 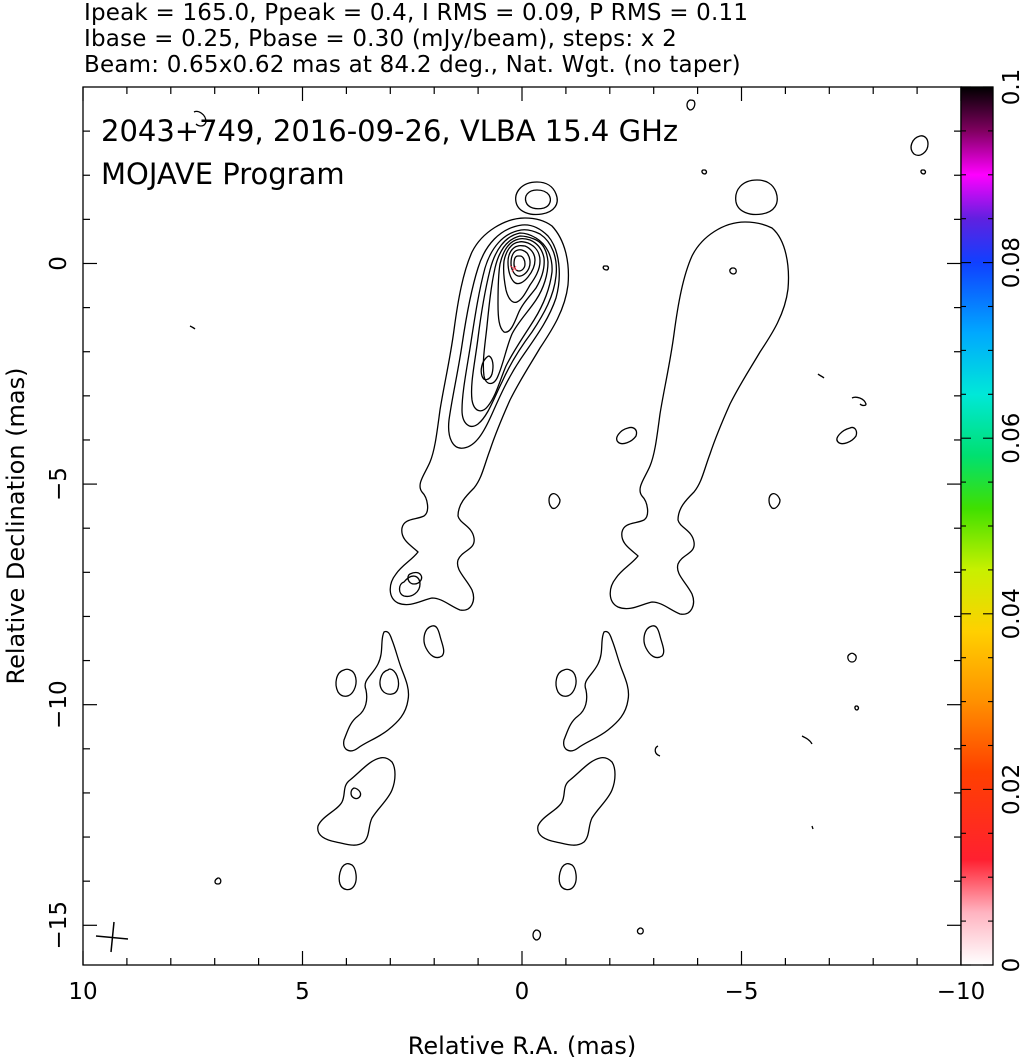 What do you see at coordinates (415, 578) in the screenshot?
I see `contour-knot-left-inner2` at bounding box center [415, 578].